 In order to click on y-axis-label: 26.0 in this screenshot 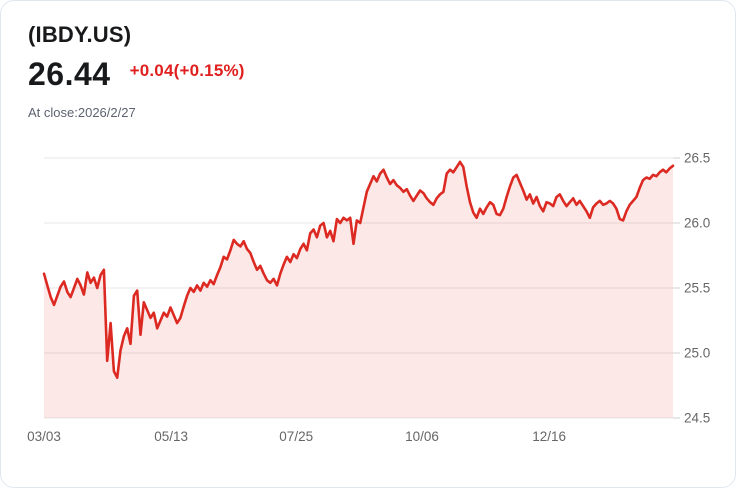, I will do `click(697, 223)`.